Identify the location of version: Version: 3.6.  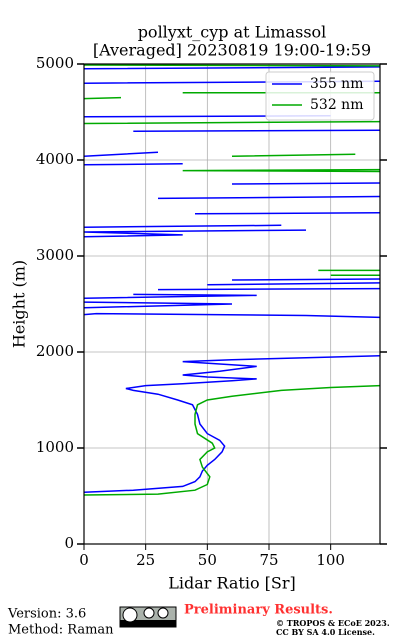
(46, 614).